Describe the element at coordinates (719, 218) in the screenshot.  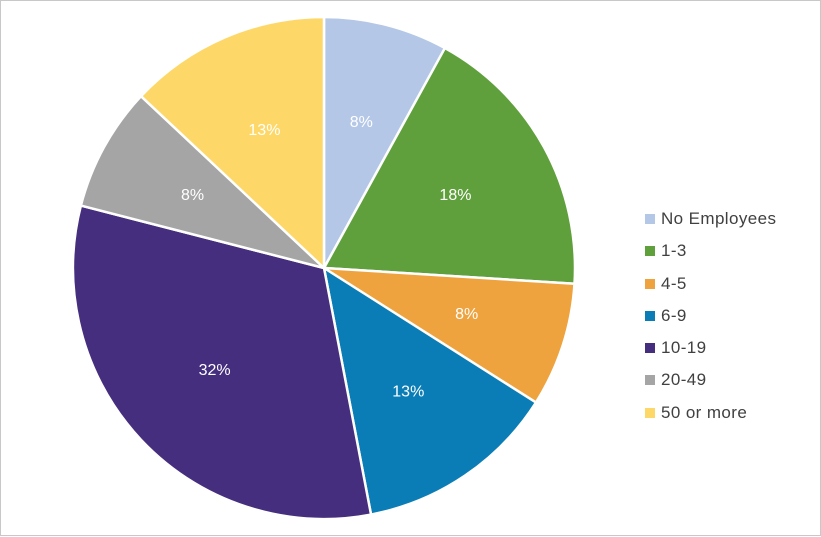
I see `legend-label: No Employees` at that location.